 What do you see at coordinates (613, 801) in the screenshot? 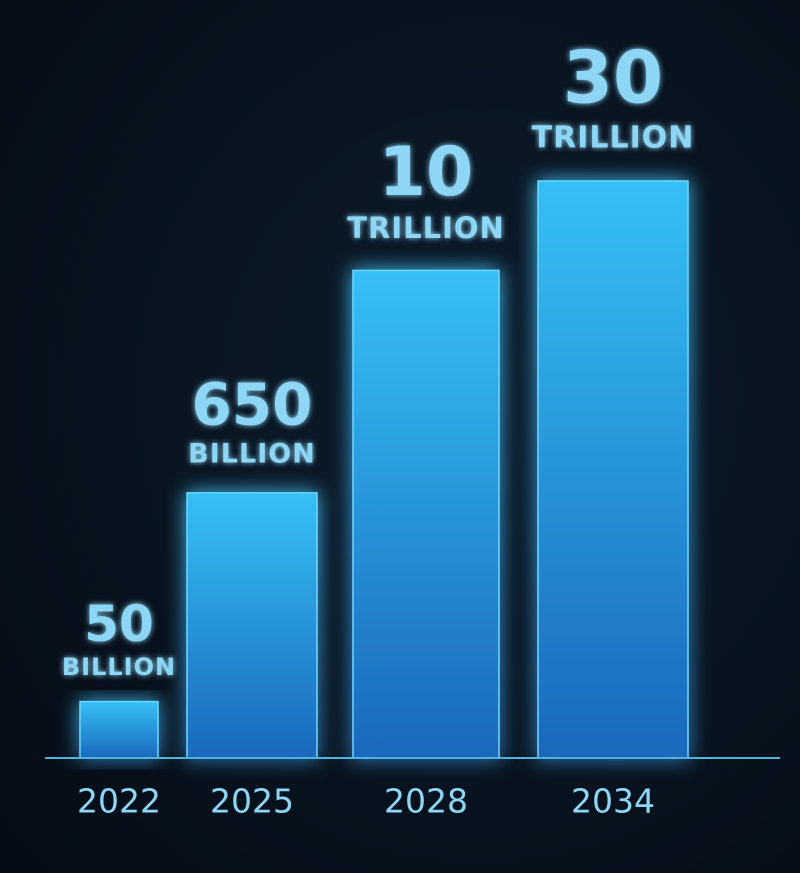
I see `x-tick-label: 2034` at bounding box center [613, 801].